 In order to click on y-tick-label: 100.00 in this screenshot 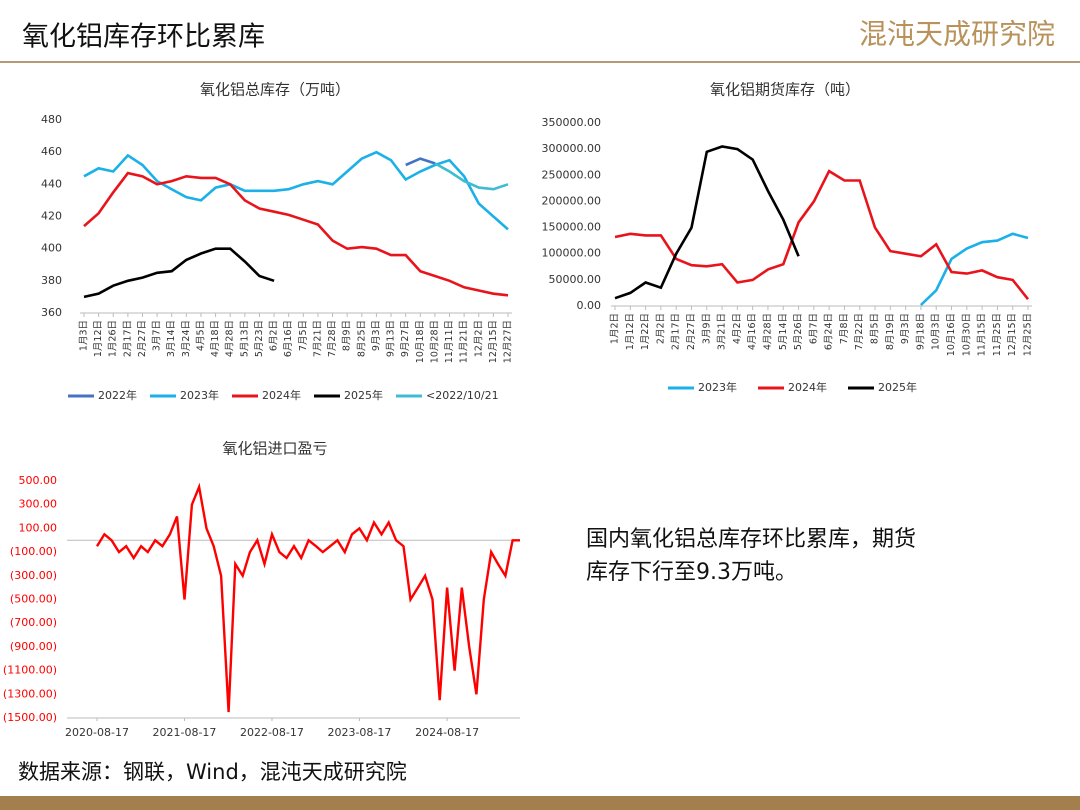, I will do `click(38, 527)`.